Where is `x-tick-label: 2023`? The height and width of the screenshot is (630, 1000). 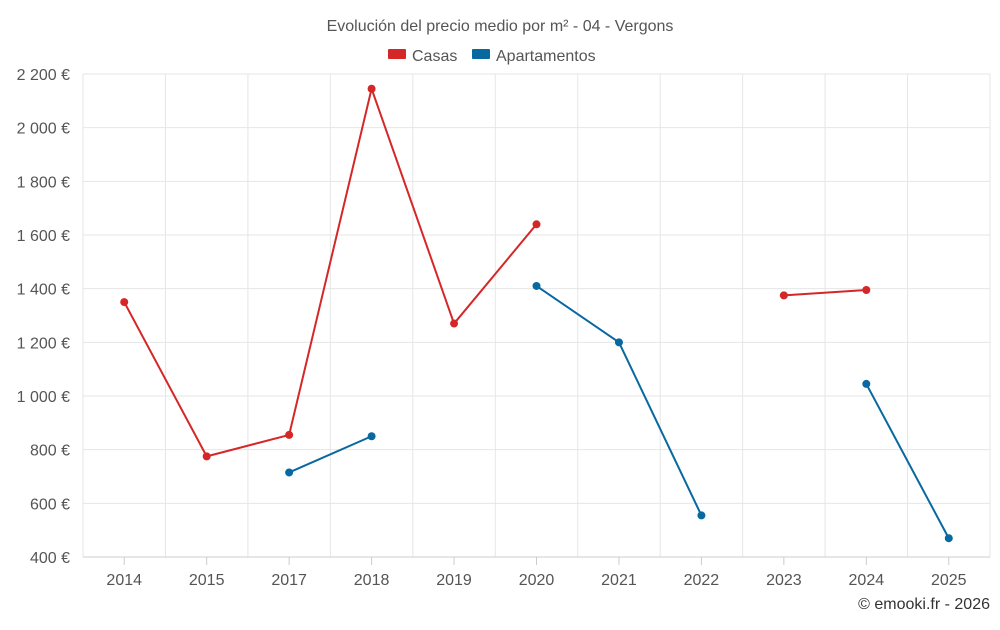
x-tick-label: 2023 is located at coordinates (784, 580).